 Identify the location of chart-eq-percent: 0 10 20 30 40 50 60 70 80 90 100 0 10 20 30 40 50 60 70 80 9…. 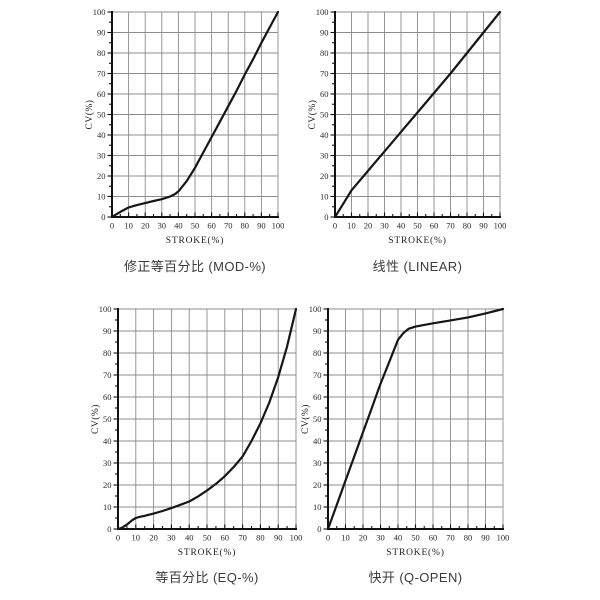
(196, 431).